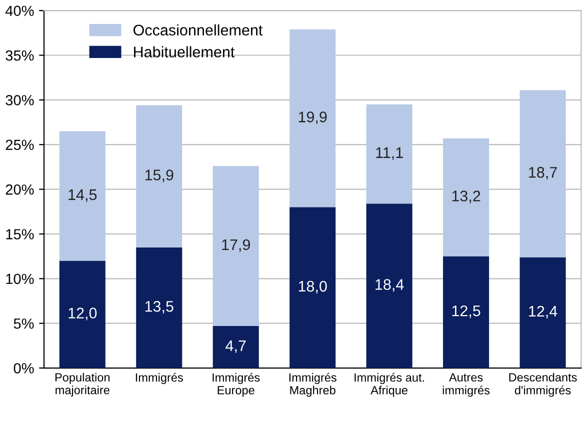 This screenshot has height=423, width=587. I want to click on data-label: 17,9, so click(236, 245).